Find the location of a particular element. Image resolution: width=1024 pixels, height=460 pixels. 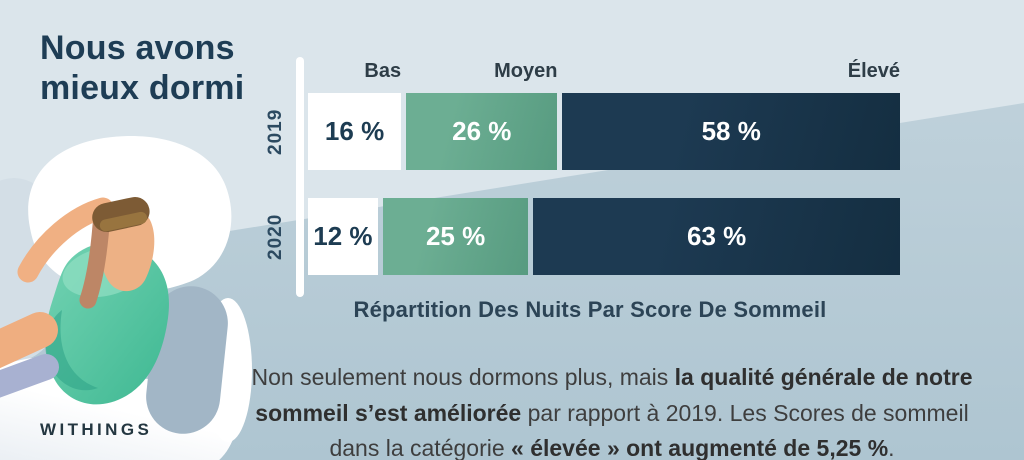

bar-segment-2019-moyen: 26 % is located at coordinates (482, 131).